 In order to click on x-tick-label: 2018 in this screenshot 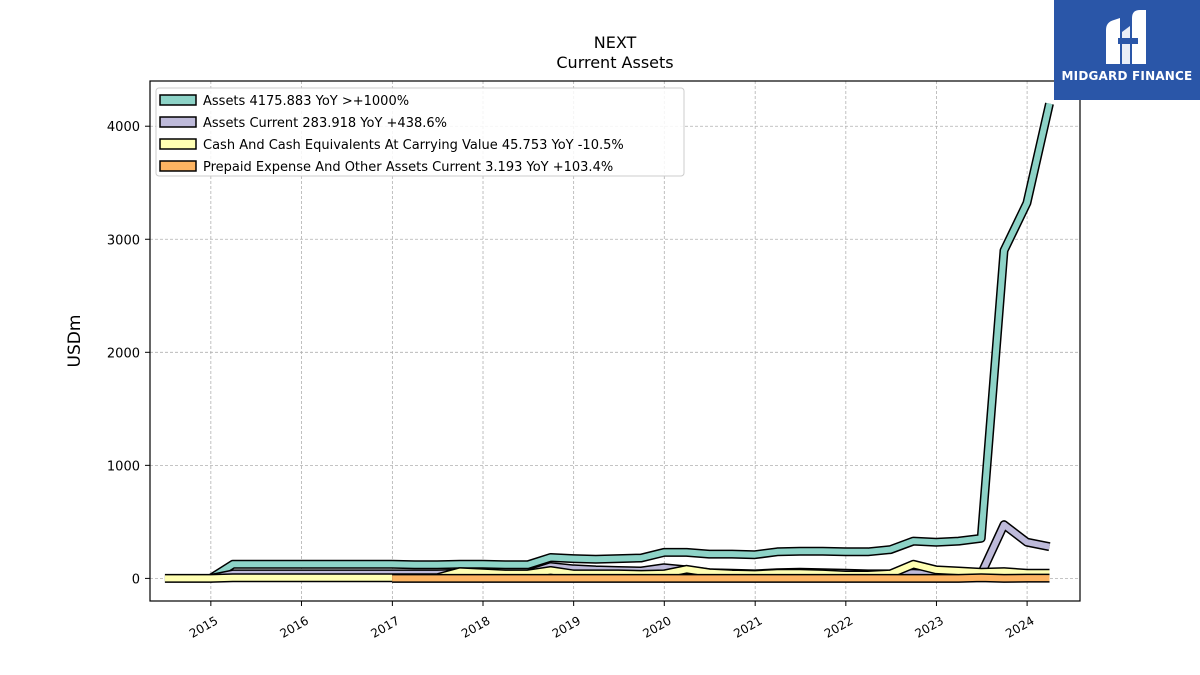, I will do `click(475, 626)`.